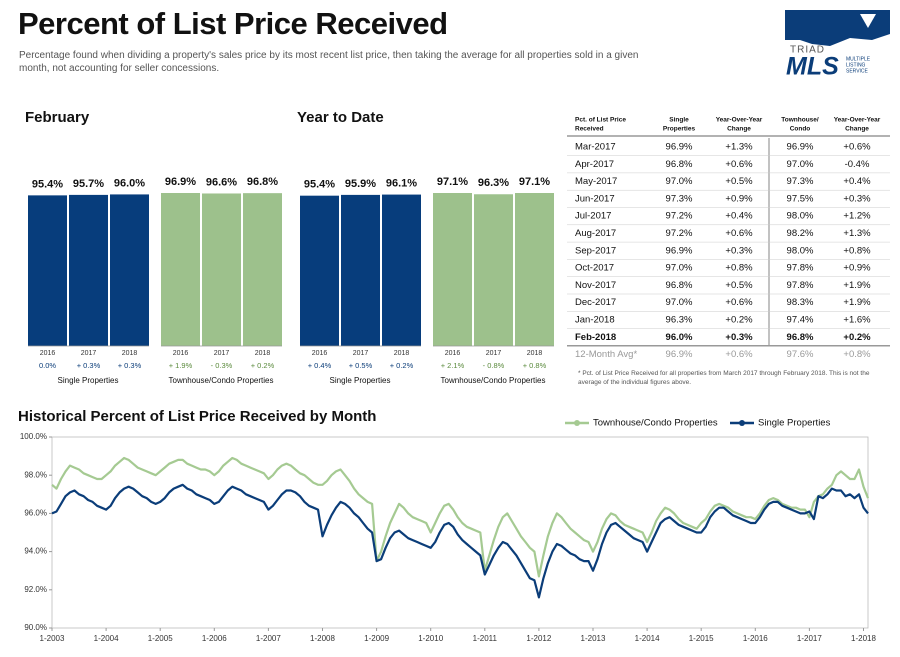  What do you see at coordinates (679, 120) in the screenshot?
I see `table-header: Single` at bounding box center [679, 120].